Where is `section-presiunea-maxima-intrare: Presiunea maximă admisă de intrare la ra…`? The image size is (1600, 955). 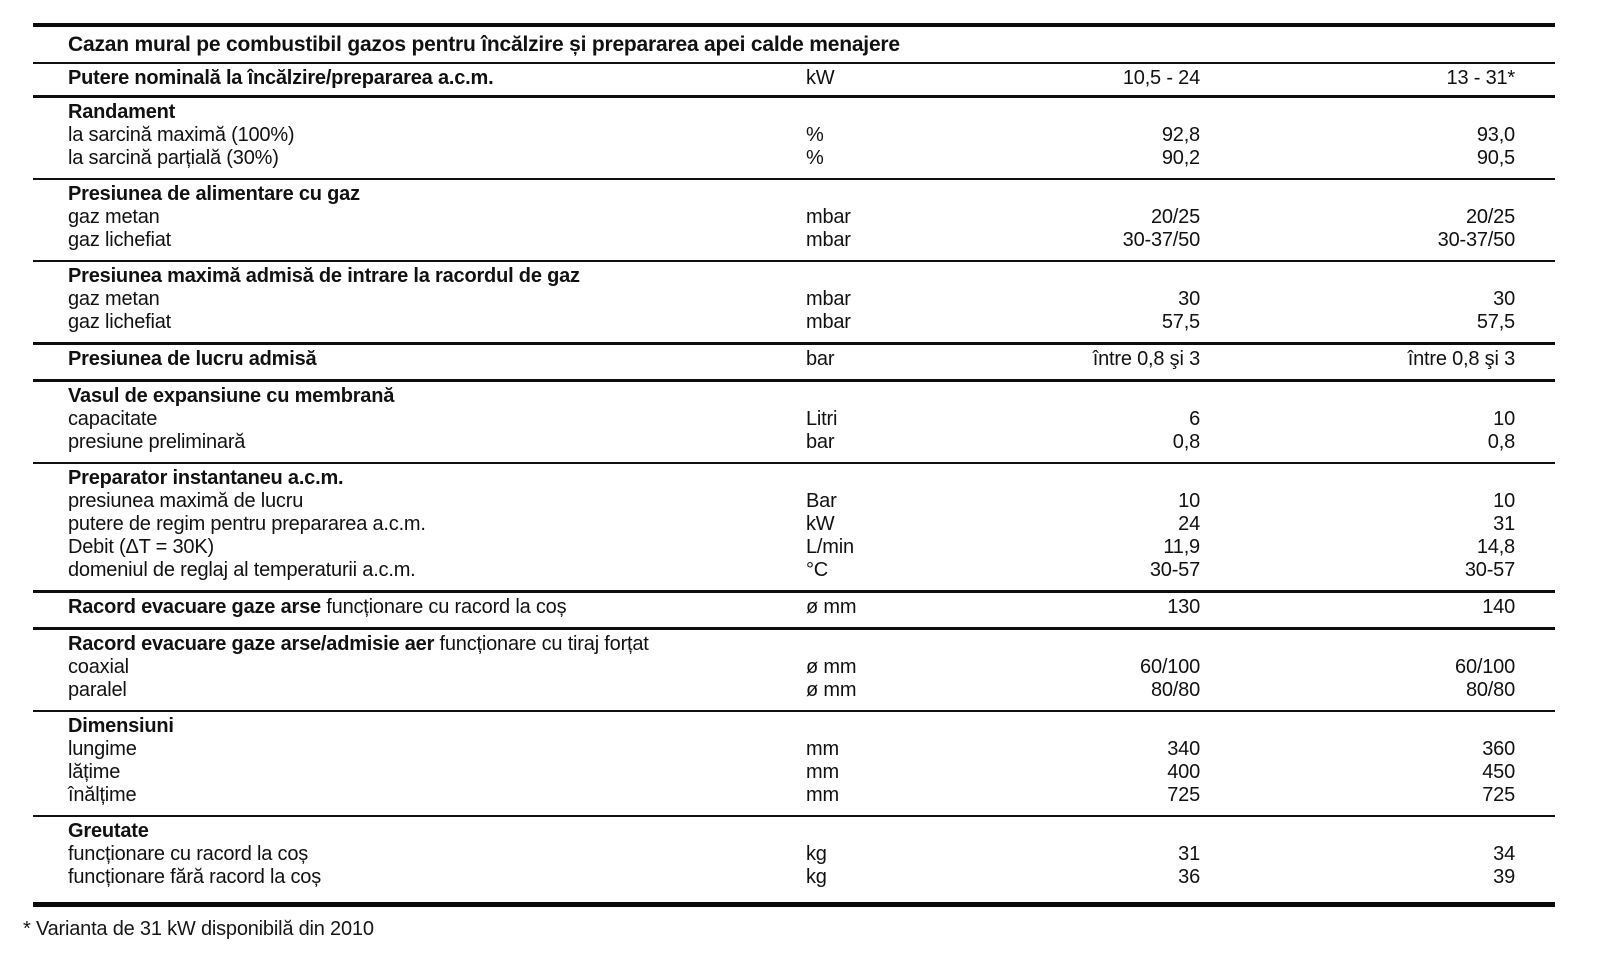
section-presiunea-maxima-intrare: Presiunea maximă admisă de intrare la ra… is located at coordinates (794, 302).